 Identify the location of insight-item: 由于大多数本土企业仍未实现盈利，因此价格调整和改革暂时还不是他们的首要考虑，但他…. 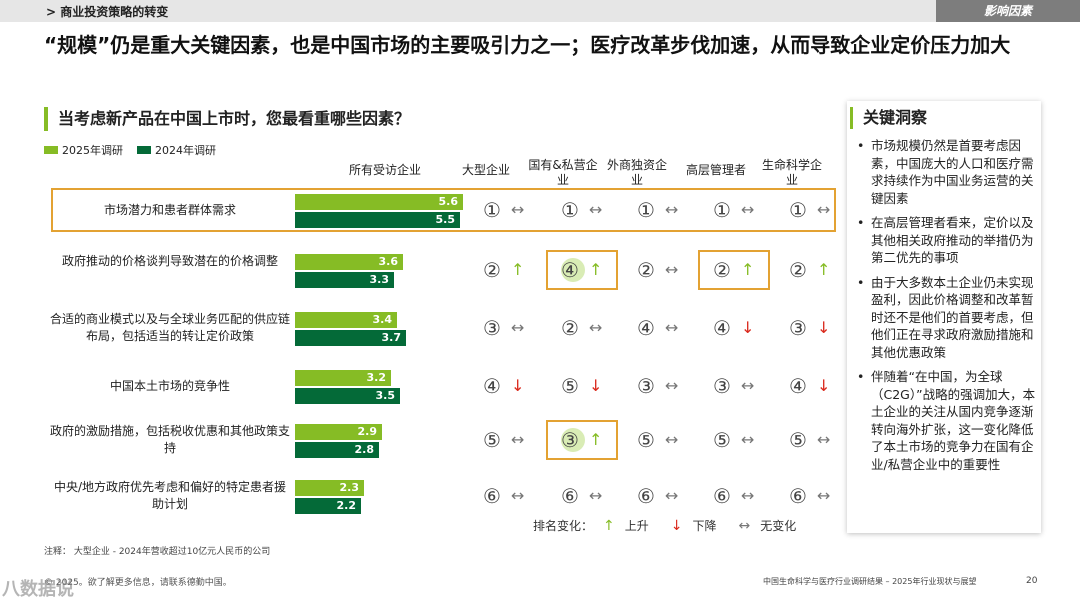
(947, 318).